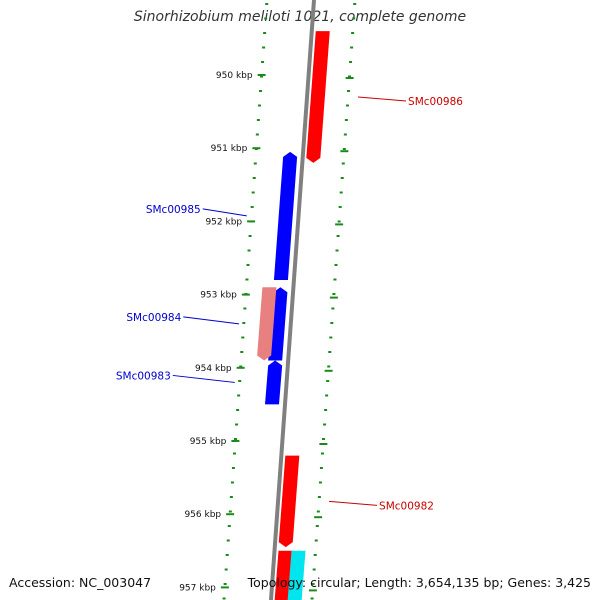 This screenshot has width=600, height=600. What do you see at coordinates (208, 442) in the screenshot?
I see `tick-label: 955 kbp` at bounding box center [208, 442].